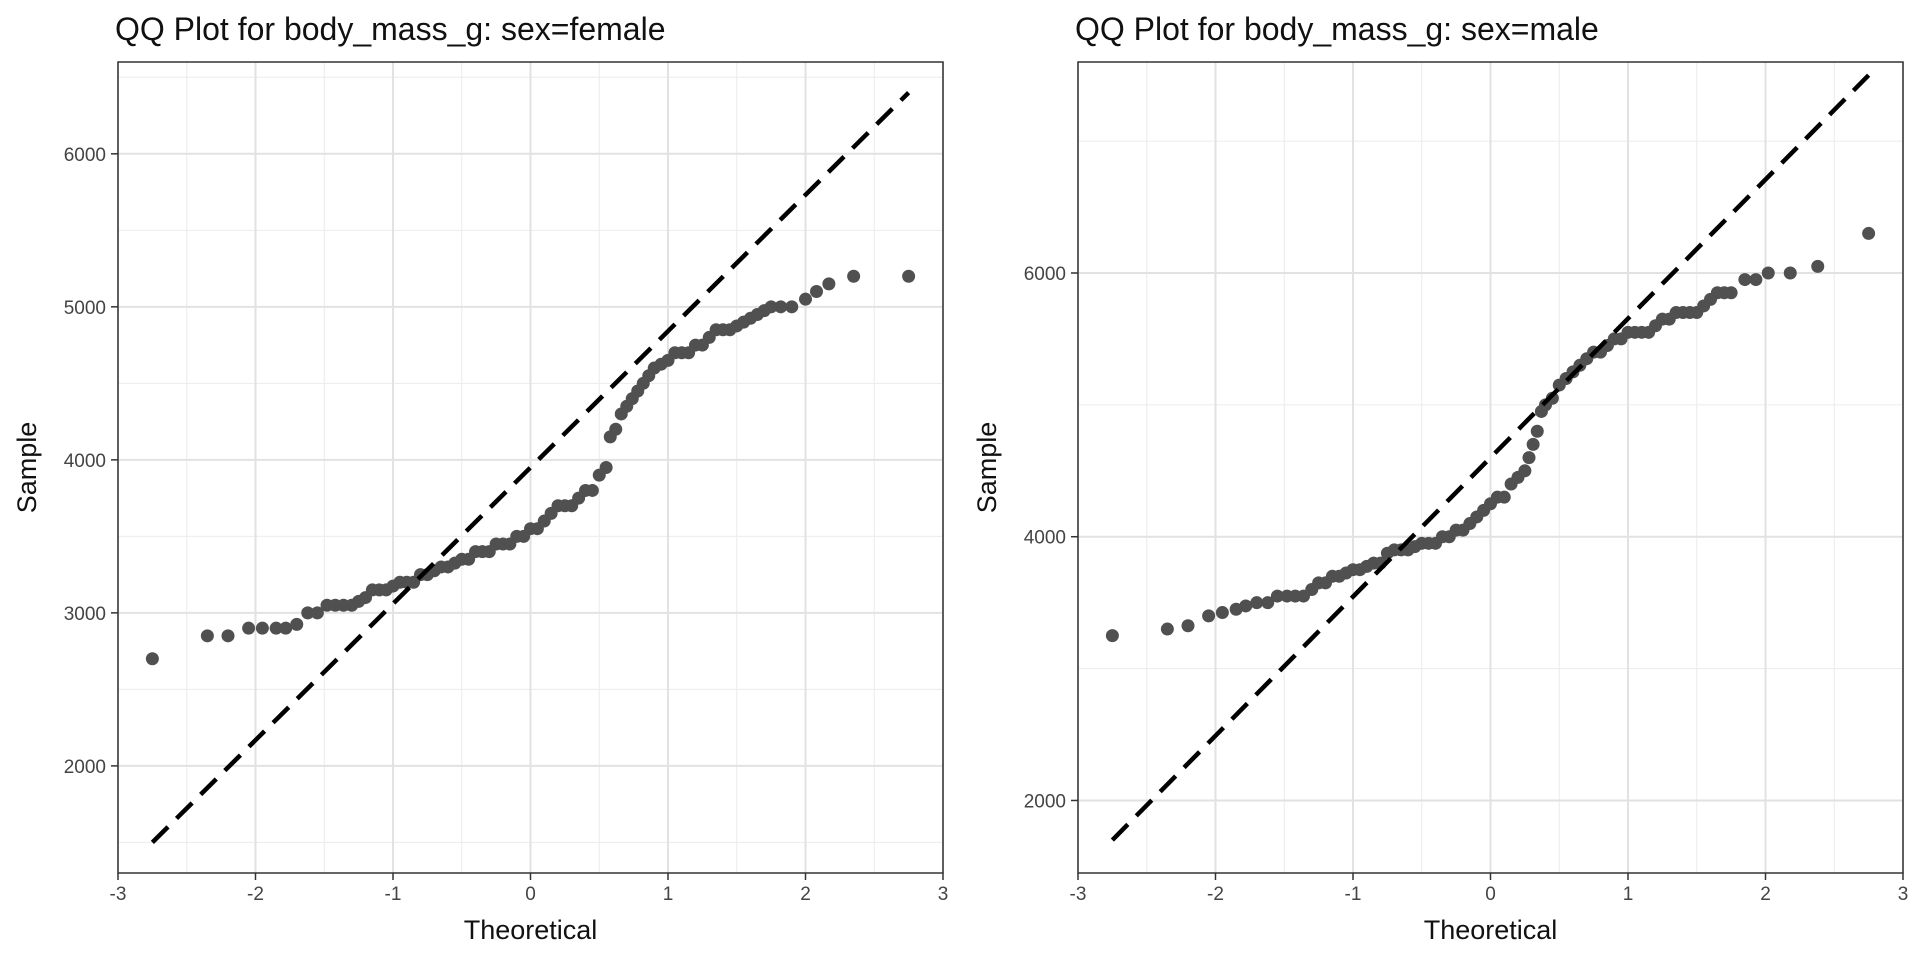 The height and width of the screenshot is (960, 1920). Describe the element at coordinates (85, 614) in the screenshot. I see `y-tick-label: 3000` at that location.